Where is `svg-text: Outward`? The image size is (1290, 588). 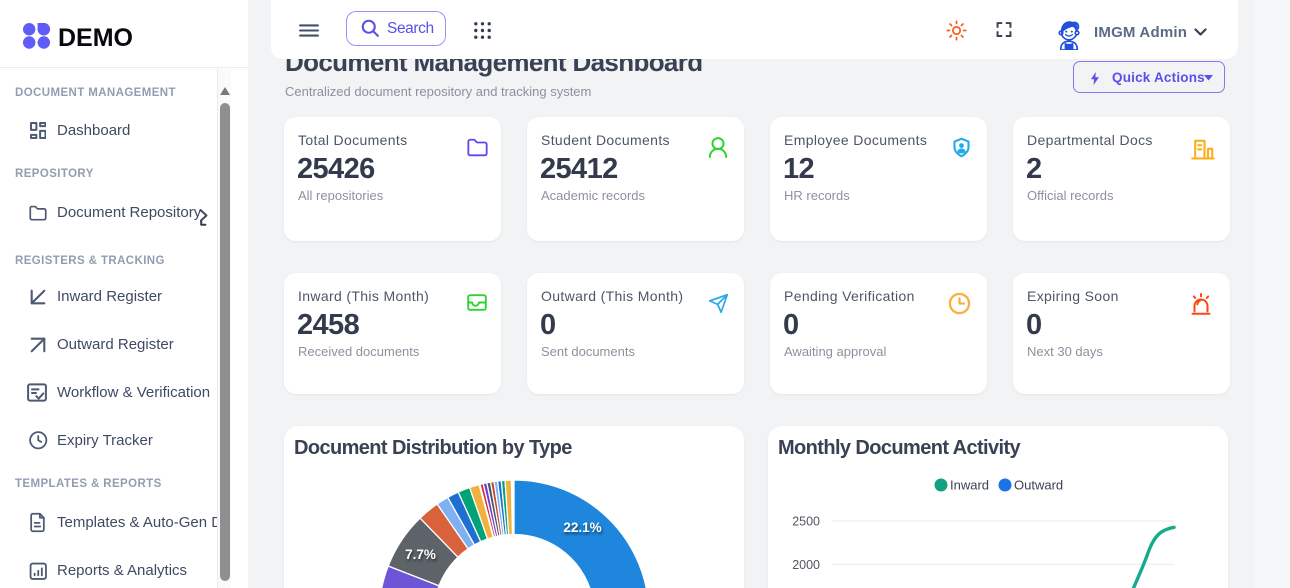
svg-text: Outward is located at coordinates (1038, 485).